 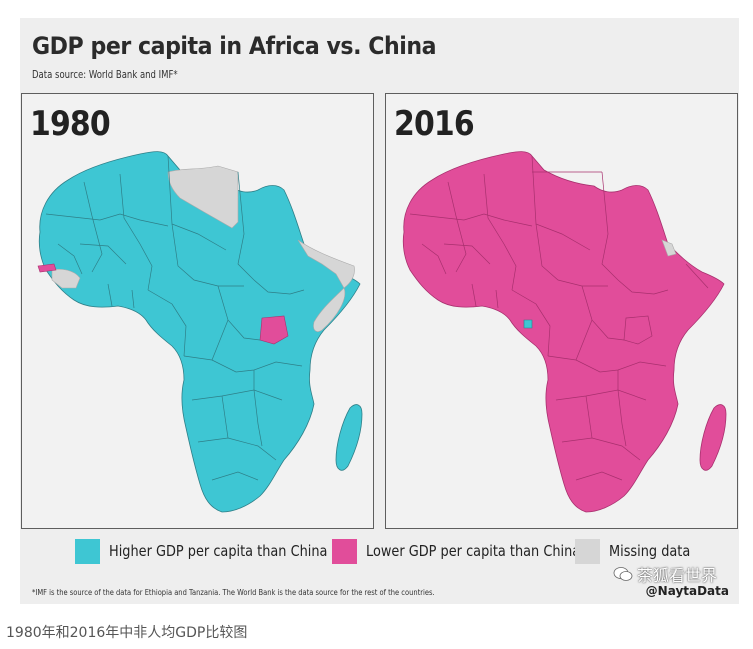 What do you see at coordinates (127, 633) in the screenshot?
I see `image-caption: 1980年和2016年中非人均GDP比较图` at bounding box center [127, 633].